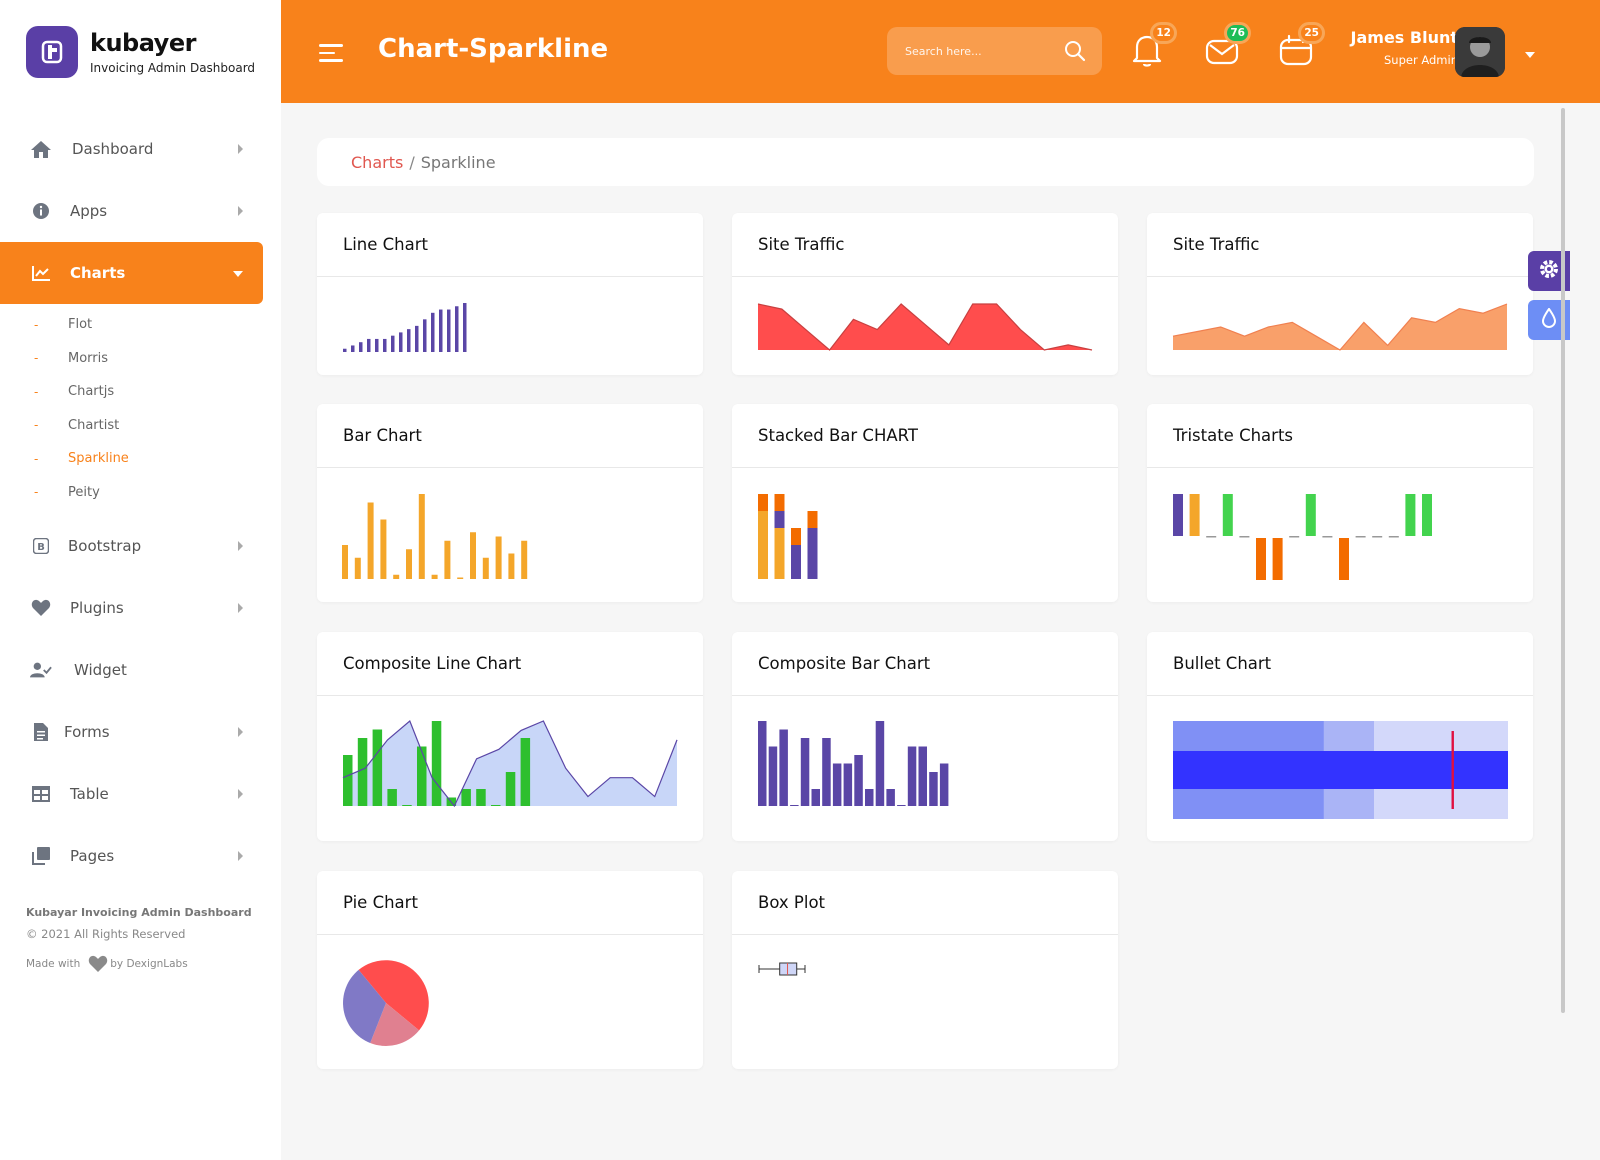 Image resolution: width=1600 pixels, height=1160 pixels. What do you see at coordinates (925, 294) in the screenshot?
I see `card-site-traffic-1: Site Traffic` at bounding box center [925, 294].